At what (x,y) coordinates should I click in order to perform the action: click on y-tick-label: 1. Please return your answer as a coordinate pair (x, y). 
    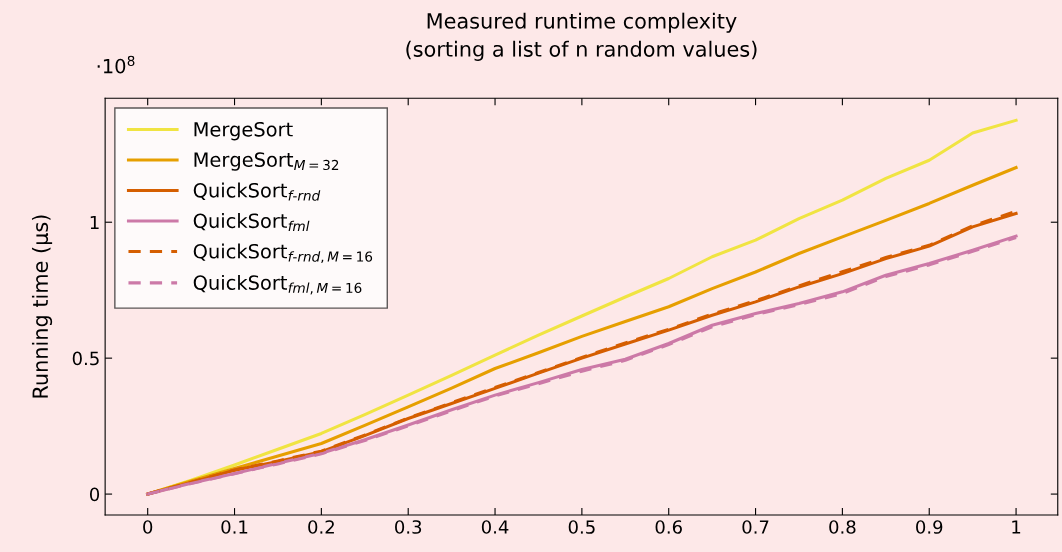
    Looking at the image, I should click on (94, 222).